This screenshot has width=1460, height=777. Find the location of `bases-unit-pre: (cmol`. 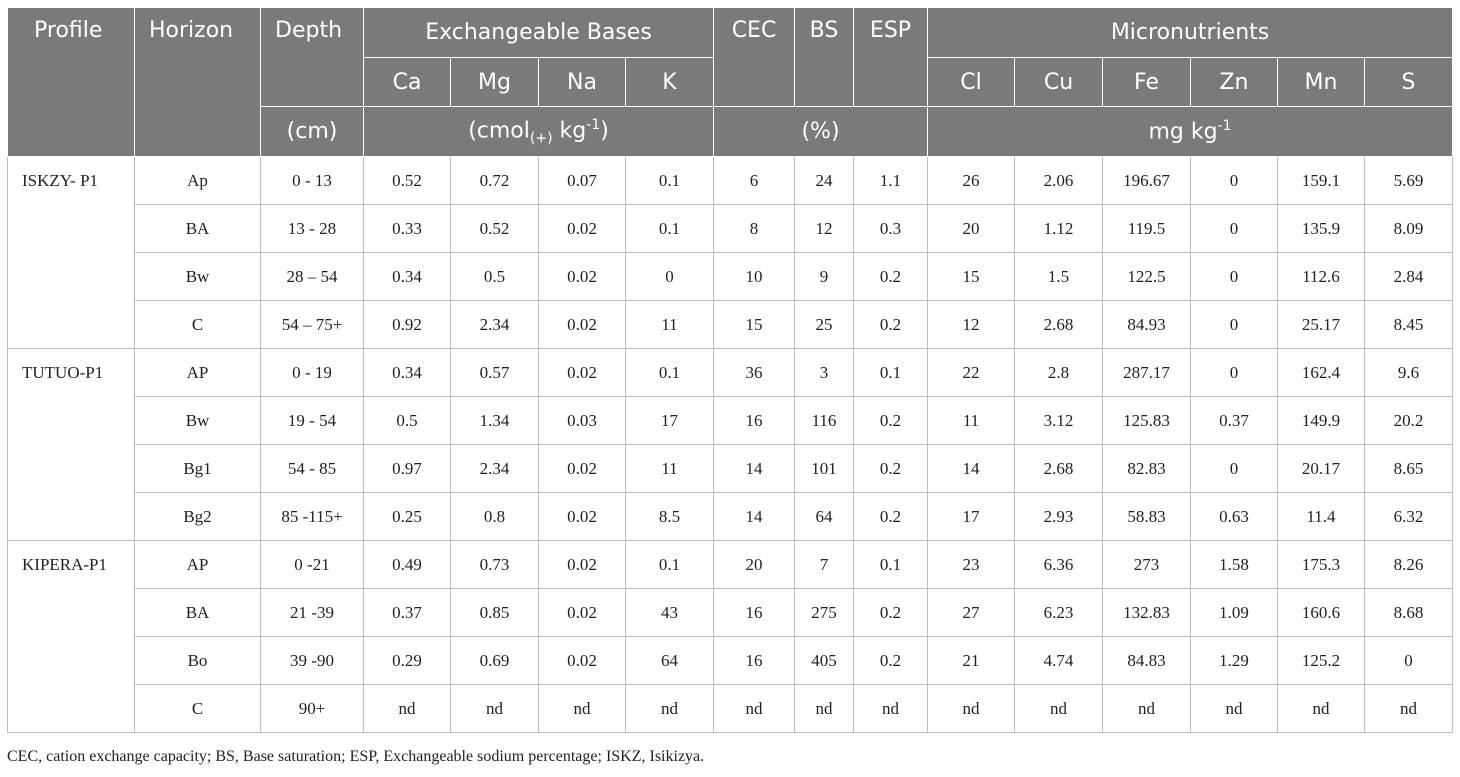

bases-unit-pre: (cmol is located at coordinates (499, 130).